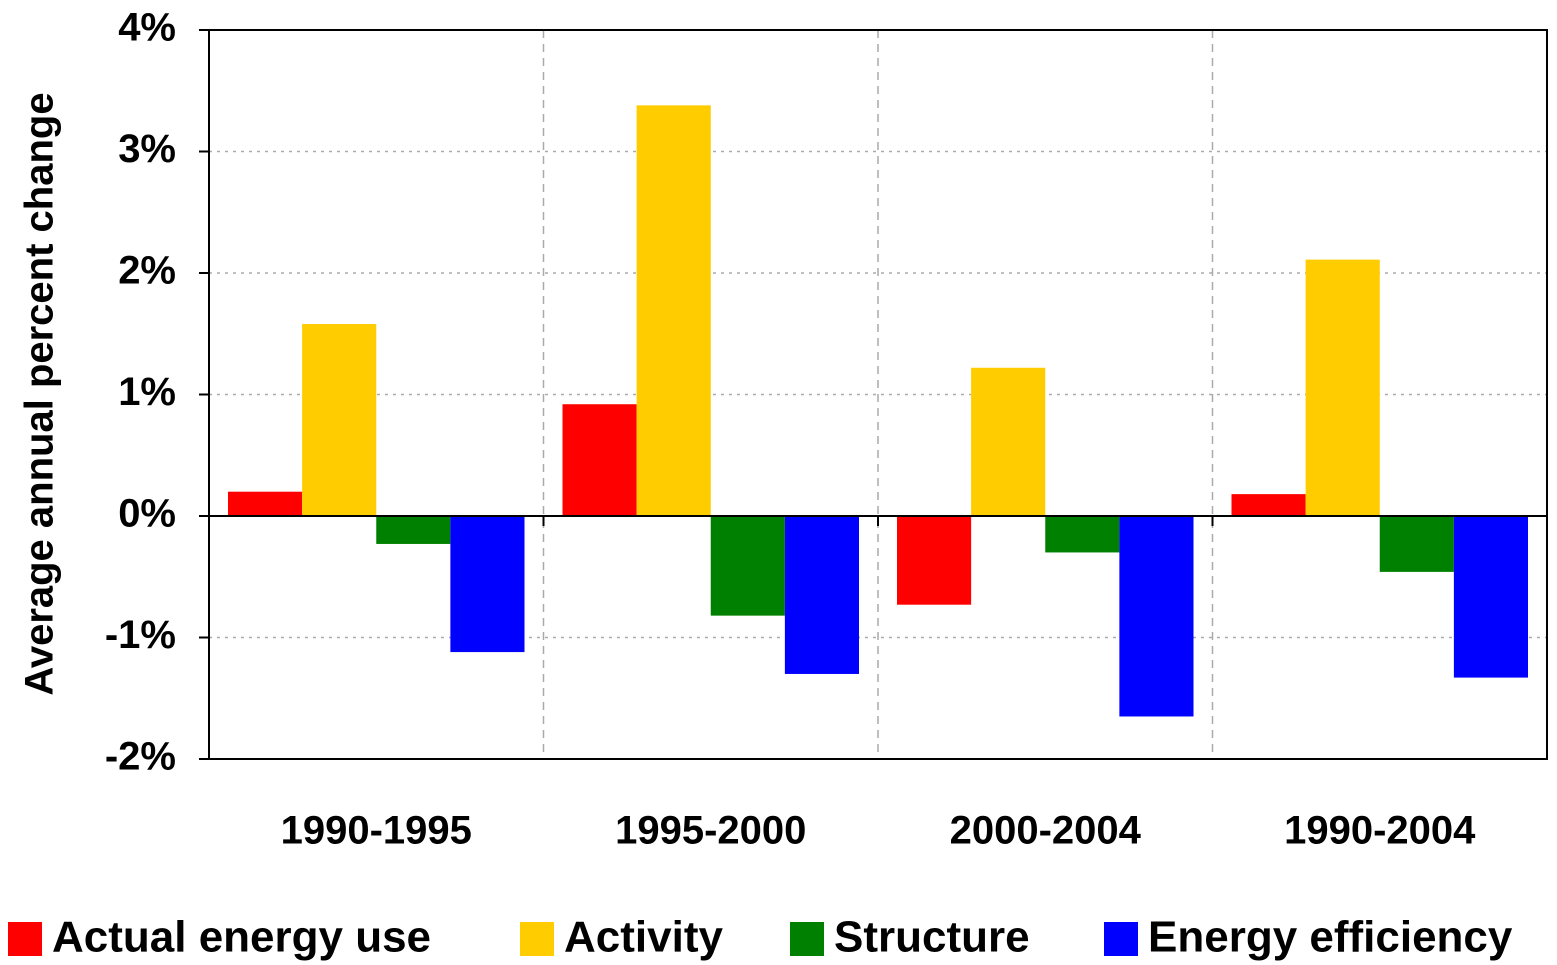 The width and height of the screenshot is (1557, 965). What do you see at coordinates (932, 937) in the screenshot?
I see `legend-label: Structure` at bounding box center [932, 937].